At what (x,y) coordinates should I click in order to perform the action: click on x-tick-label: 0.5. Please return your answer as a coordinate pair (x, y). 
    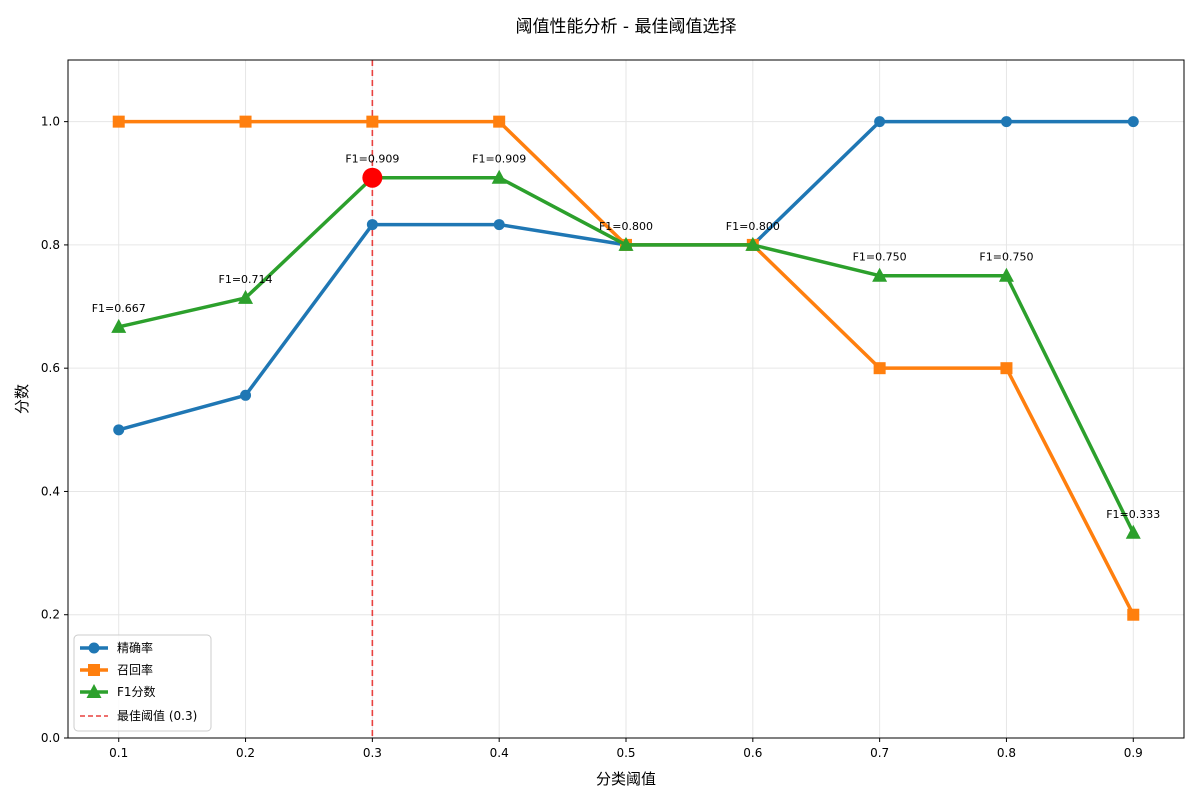
    Looking at the image, I should click on (625, 753).